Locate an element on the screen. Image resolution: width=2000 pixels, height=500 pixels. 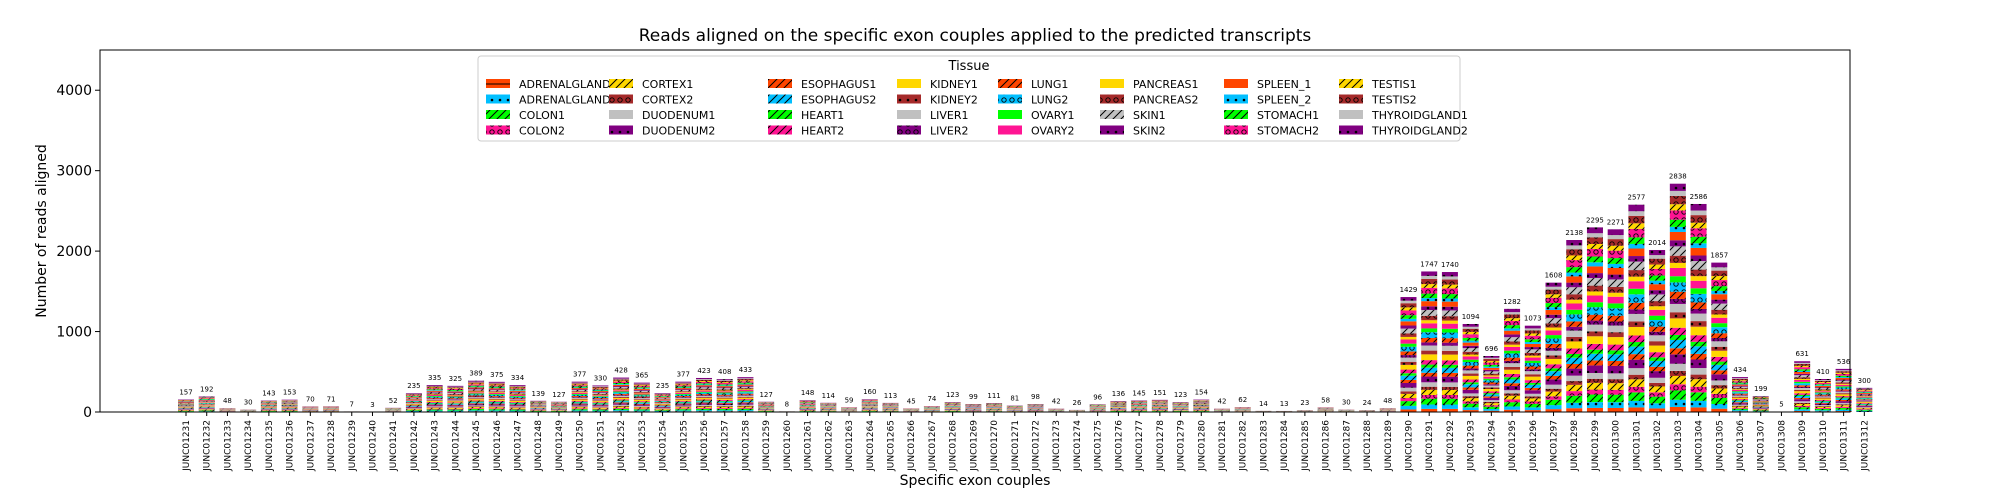
bar-total-label: 192 is located at coordinates (206, 390).